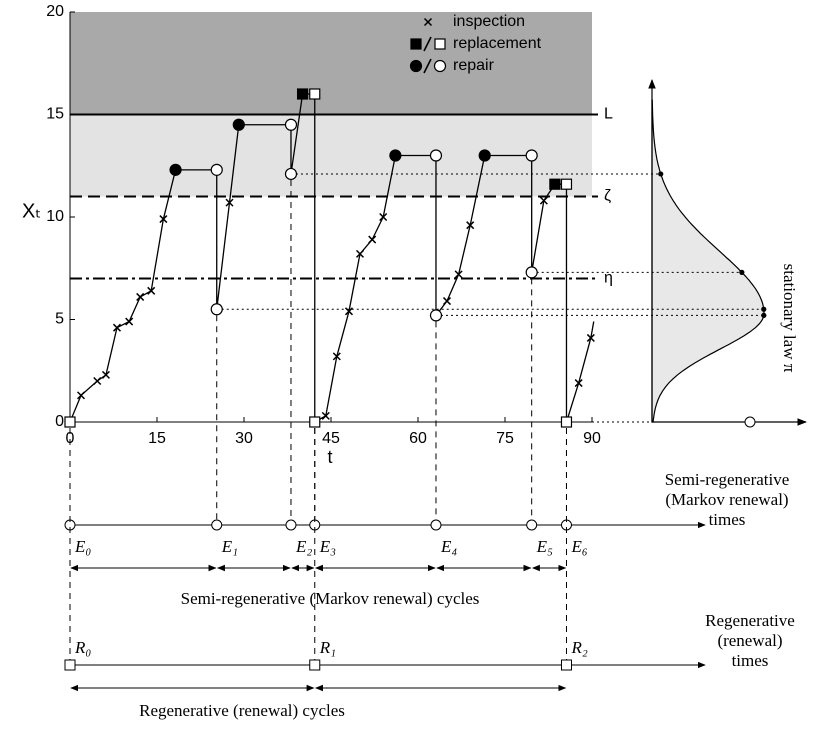 This screenshot has height=731, width=817. Describe the element at coordinates (592, 438) in the screenshot. I see `x-tick-label: 90` at that location.